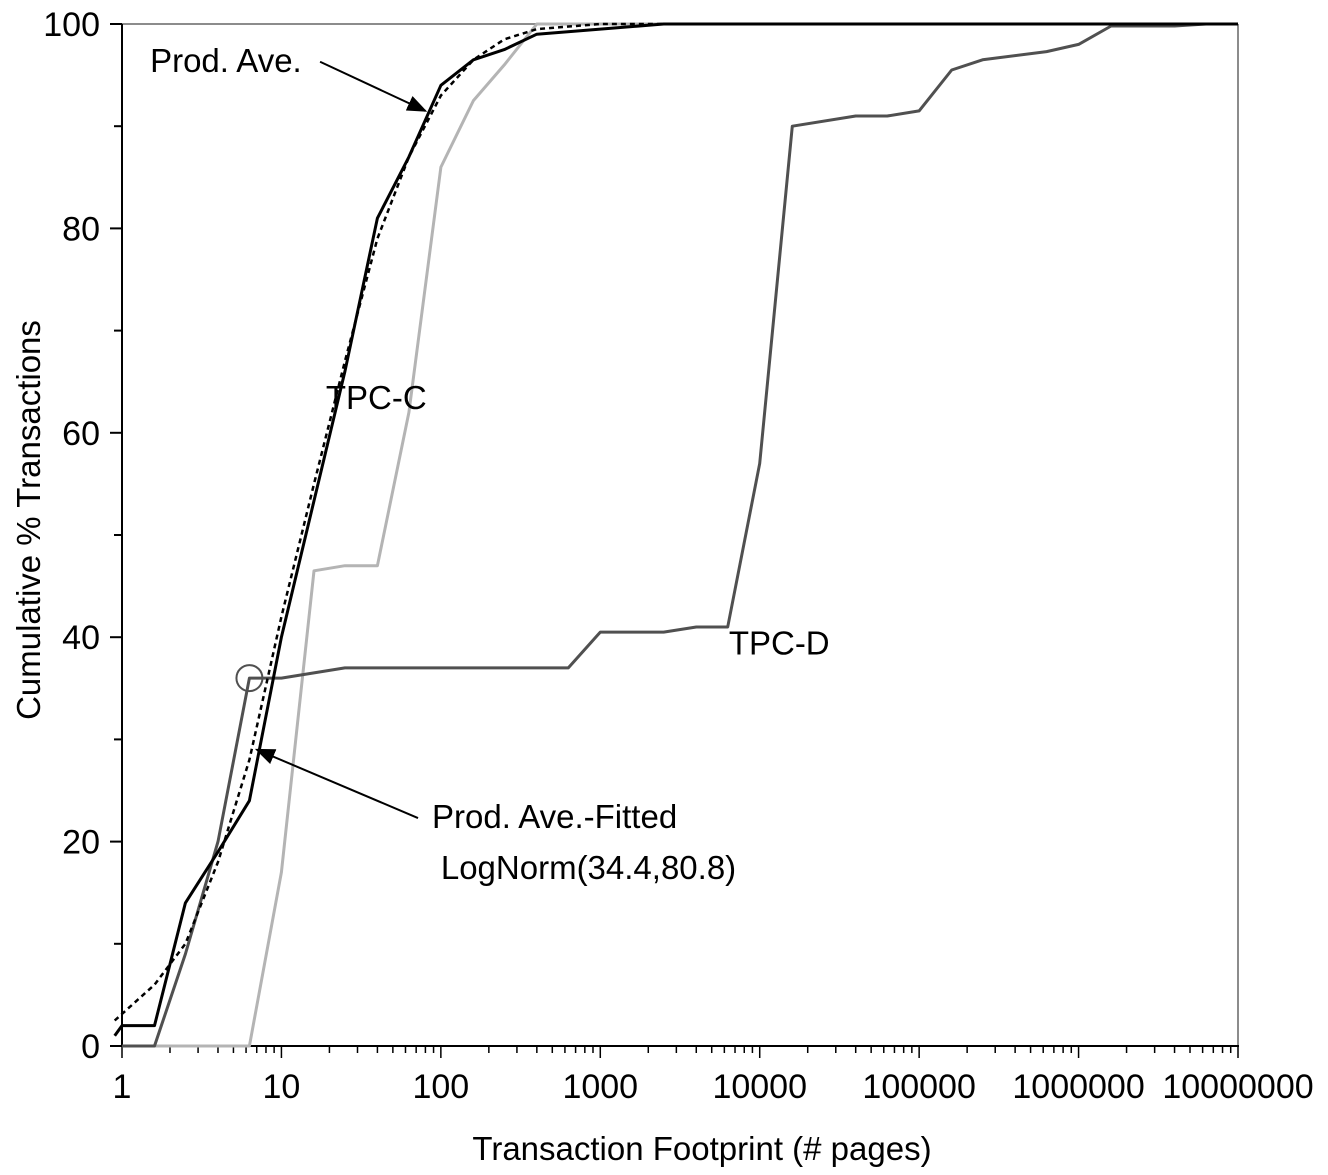 The image size is (1328, 1175). I want to click on y-tick-label: 100, so click(71, 25).